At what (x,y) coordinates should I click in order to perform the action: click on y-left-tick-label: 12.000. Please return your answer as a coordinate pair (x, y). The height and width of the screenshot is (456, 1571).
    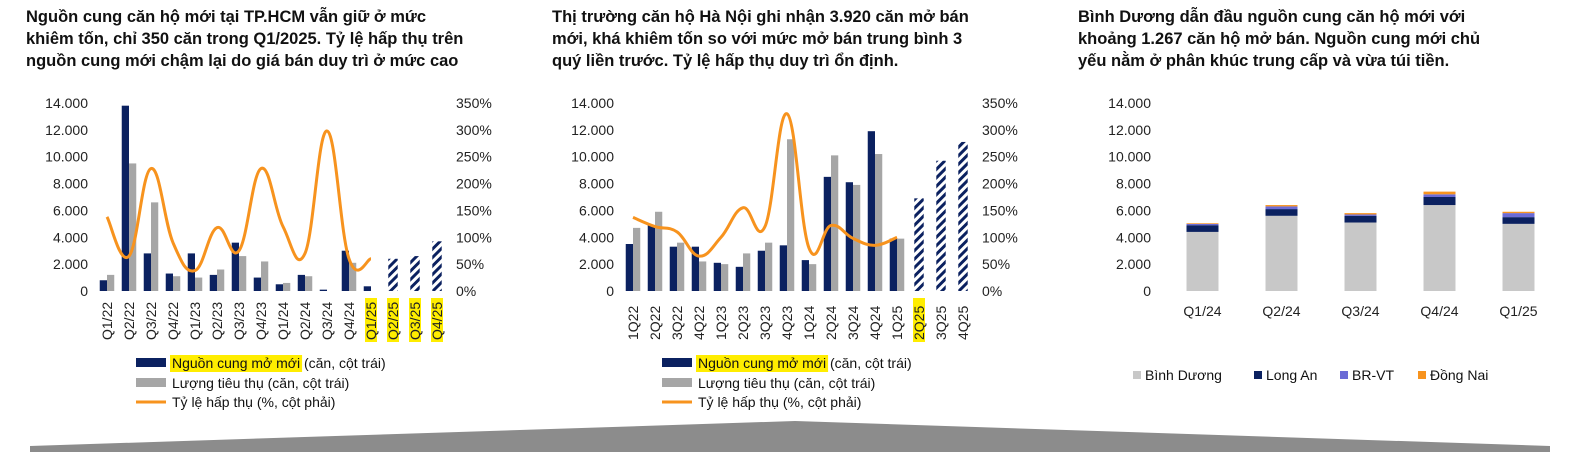
    Looking at the image, I should click on (592, 130).